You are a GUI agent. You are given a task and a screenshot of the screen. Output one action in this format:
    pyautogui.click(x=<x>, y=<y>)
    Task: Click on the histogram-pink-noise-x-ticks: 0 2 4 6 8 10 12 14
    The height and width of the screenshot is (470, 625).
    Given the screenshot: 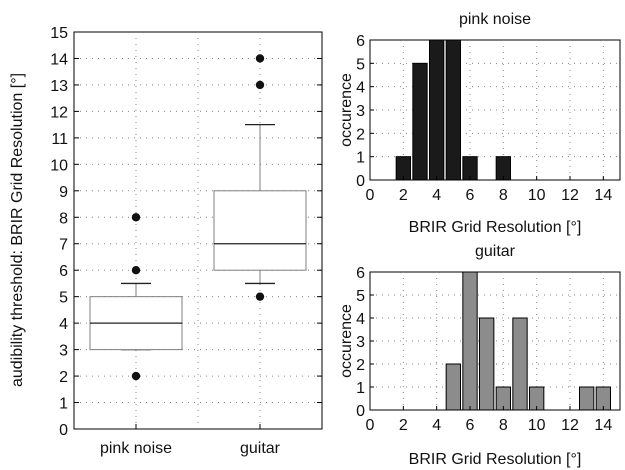 What is the action you would take?
    pyautogui.click(x=489, y=190)
    